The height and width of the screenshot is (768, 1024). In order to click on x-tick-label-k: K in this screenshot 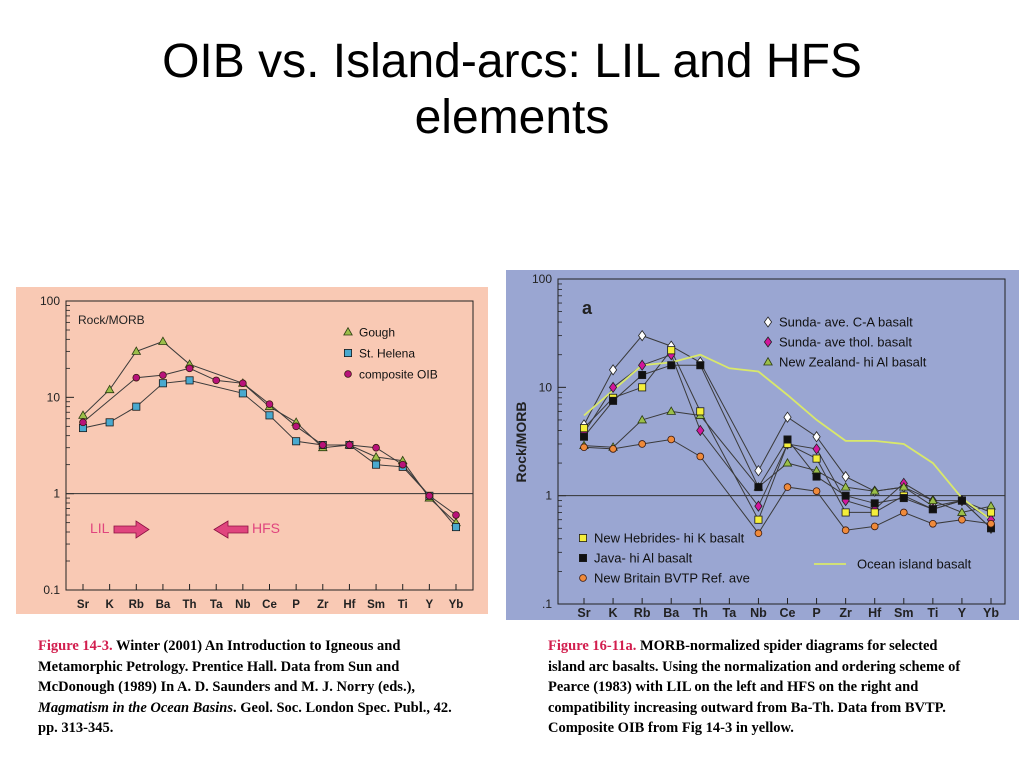, I will do `click(613, 613)`.